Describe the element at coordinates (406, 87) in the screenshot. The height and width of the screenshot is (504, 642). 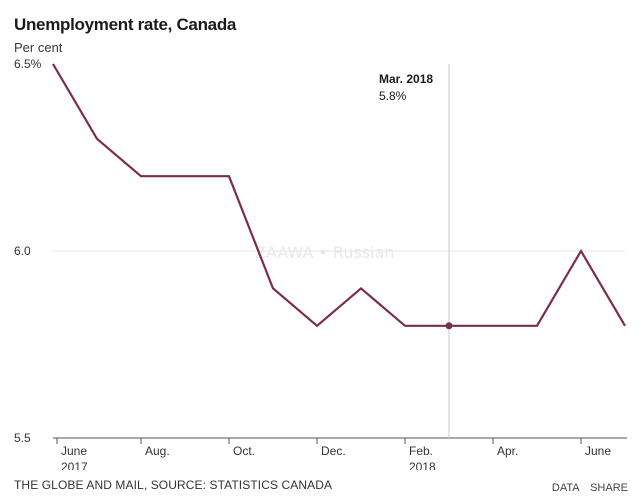
I see `highlight-annotation: Mar. 2018 5.8%` at that location.